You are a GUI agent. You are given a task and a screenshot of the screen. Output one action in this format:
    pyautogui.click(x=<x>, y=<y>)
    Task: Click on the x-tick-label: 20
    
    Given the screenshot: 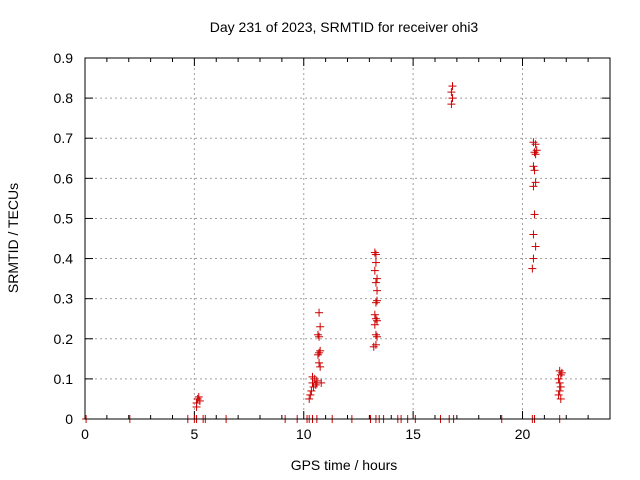 What is the action you would take?
    pyautogui.click(x=523, y=434)
    